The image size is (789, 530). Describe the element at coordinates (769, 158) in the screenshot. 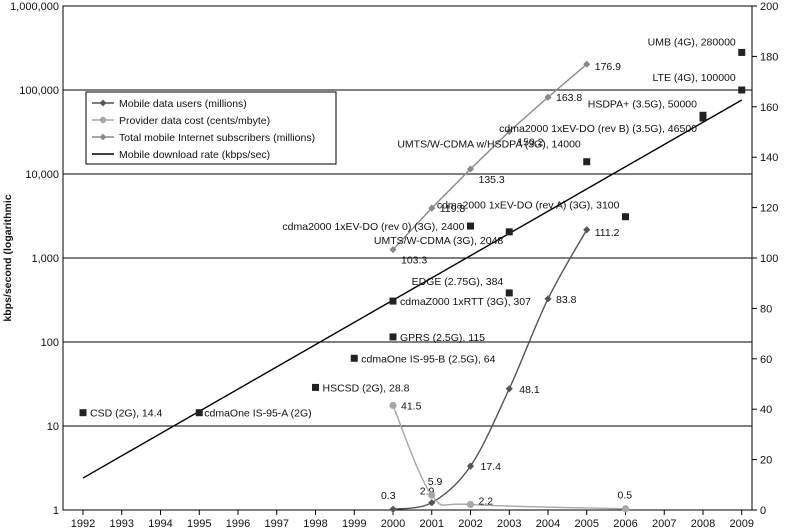

I see `right-tick-label: 140` at that location.